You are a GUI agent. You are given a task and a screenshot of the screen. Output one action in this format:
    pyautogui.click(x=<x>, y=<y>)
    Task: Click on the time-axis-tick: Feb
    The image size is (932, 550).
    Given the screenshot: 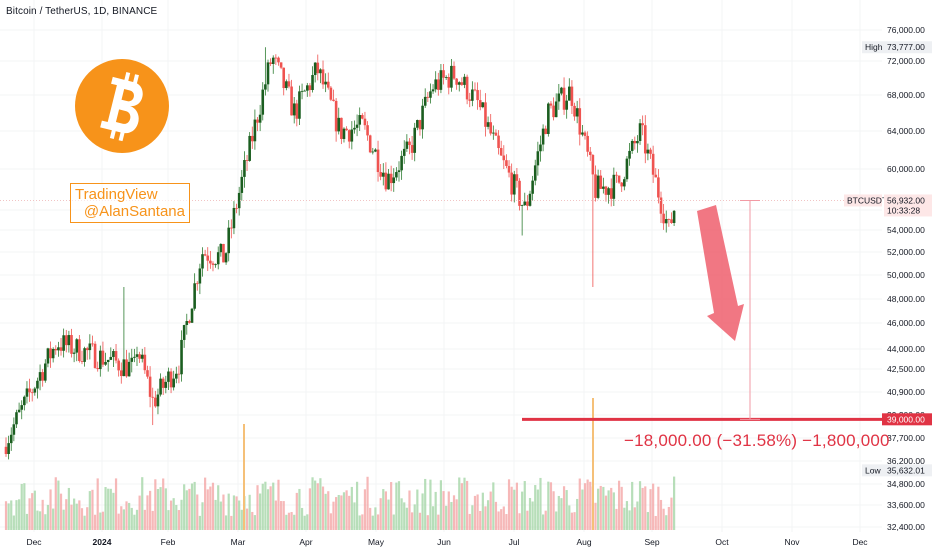 What is the action you would take?
    pyautogui.click(x=168, y=542)
    